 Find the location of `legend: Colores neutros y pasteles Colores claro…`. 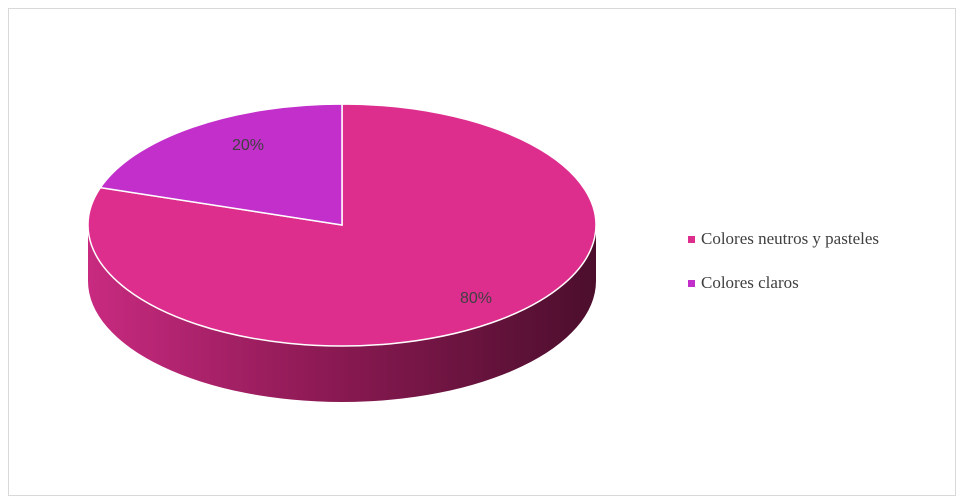

legend: Colores neutros y pasteles Colores claro… is located at coordinates (783, 272).